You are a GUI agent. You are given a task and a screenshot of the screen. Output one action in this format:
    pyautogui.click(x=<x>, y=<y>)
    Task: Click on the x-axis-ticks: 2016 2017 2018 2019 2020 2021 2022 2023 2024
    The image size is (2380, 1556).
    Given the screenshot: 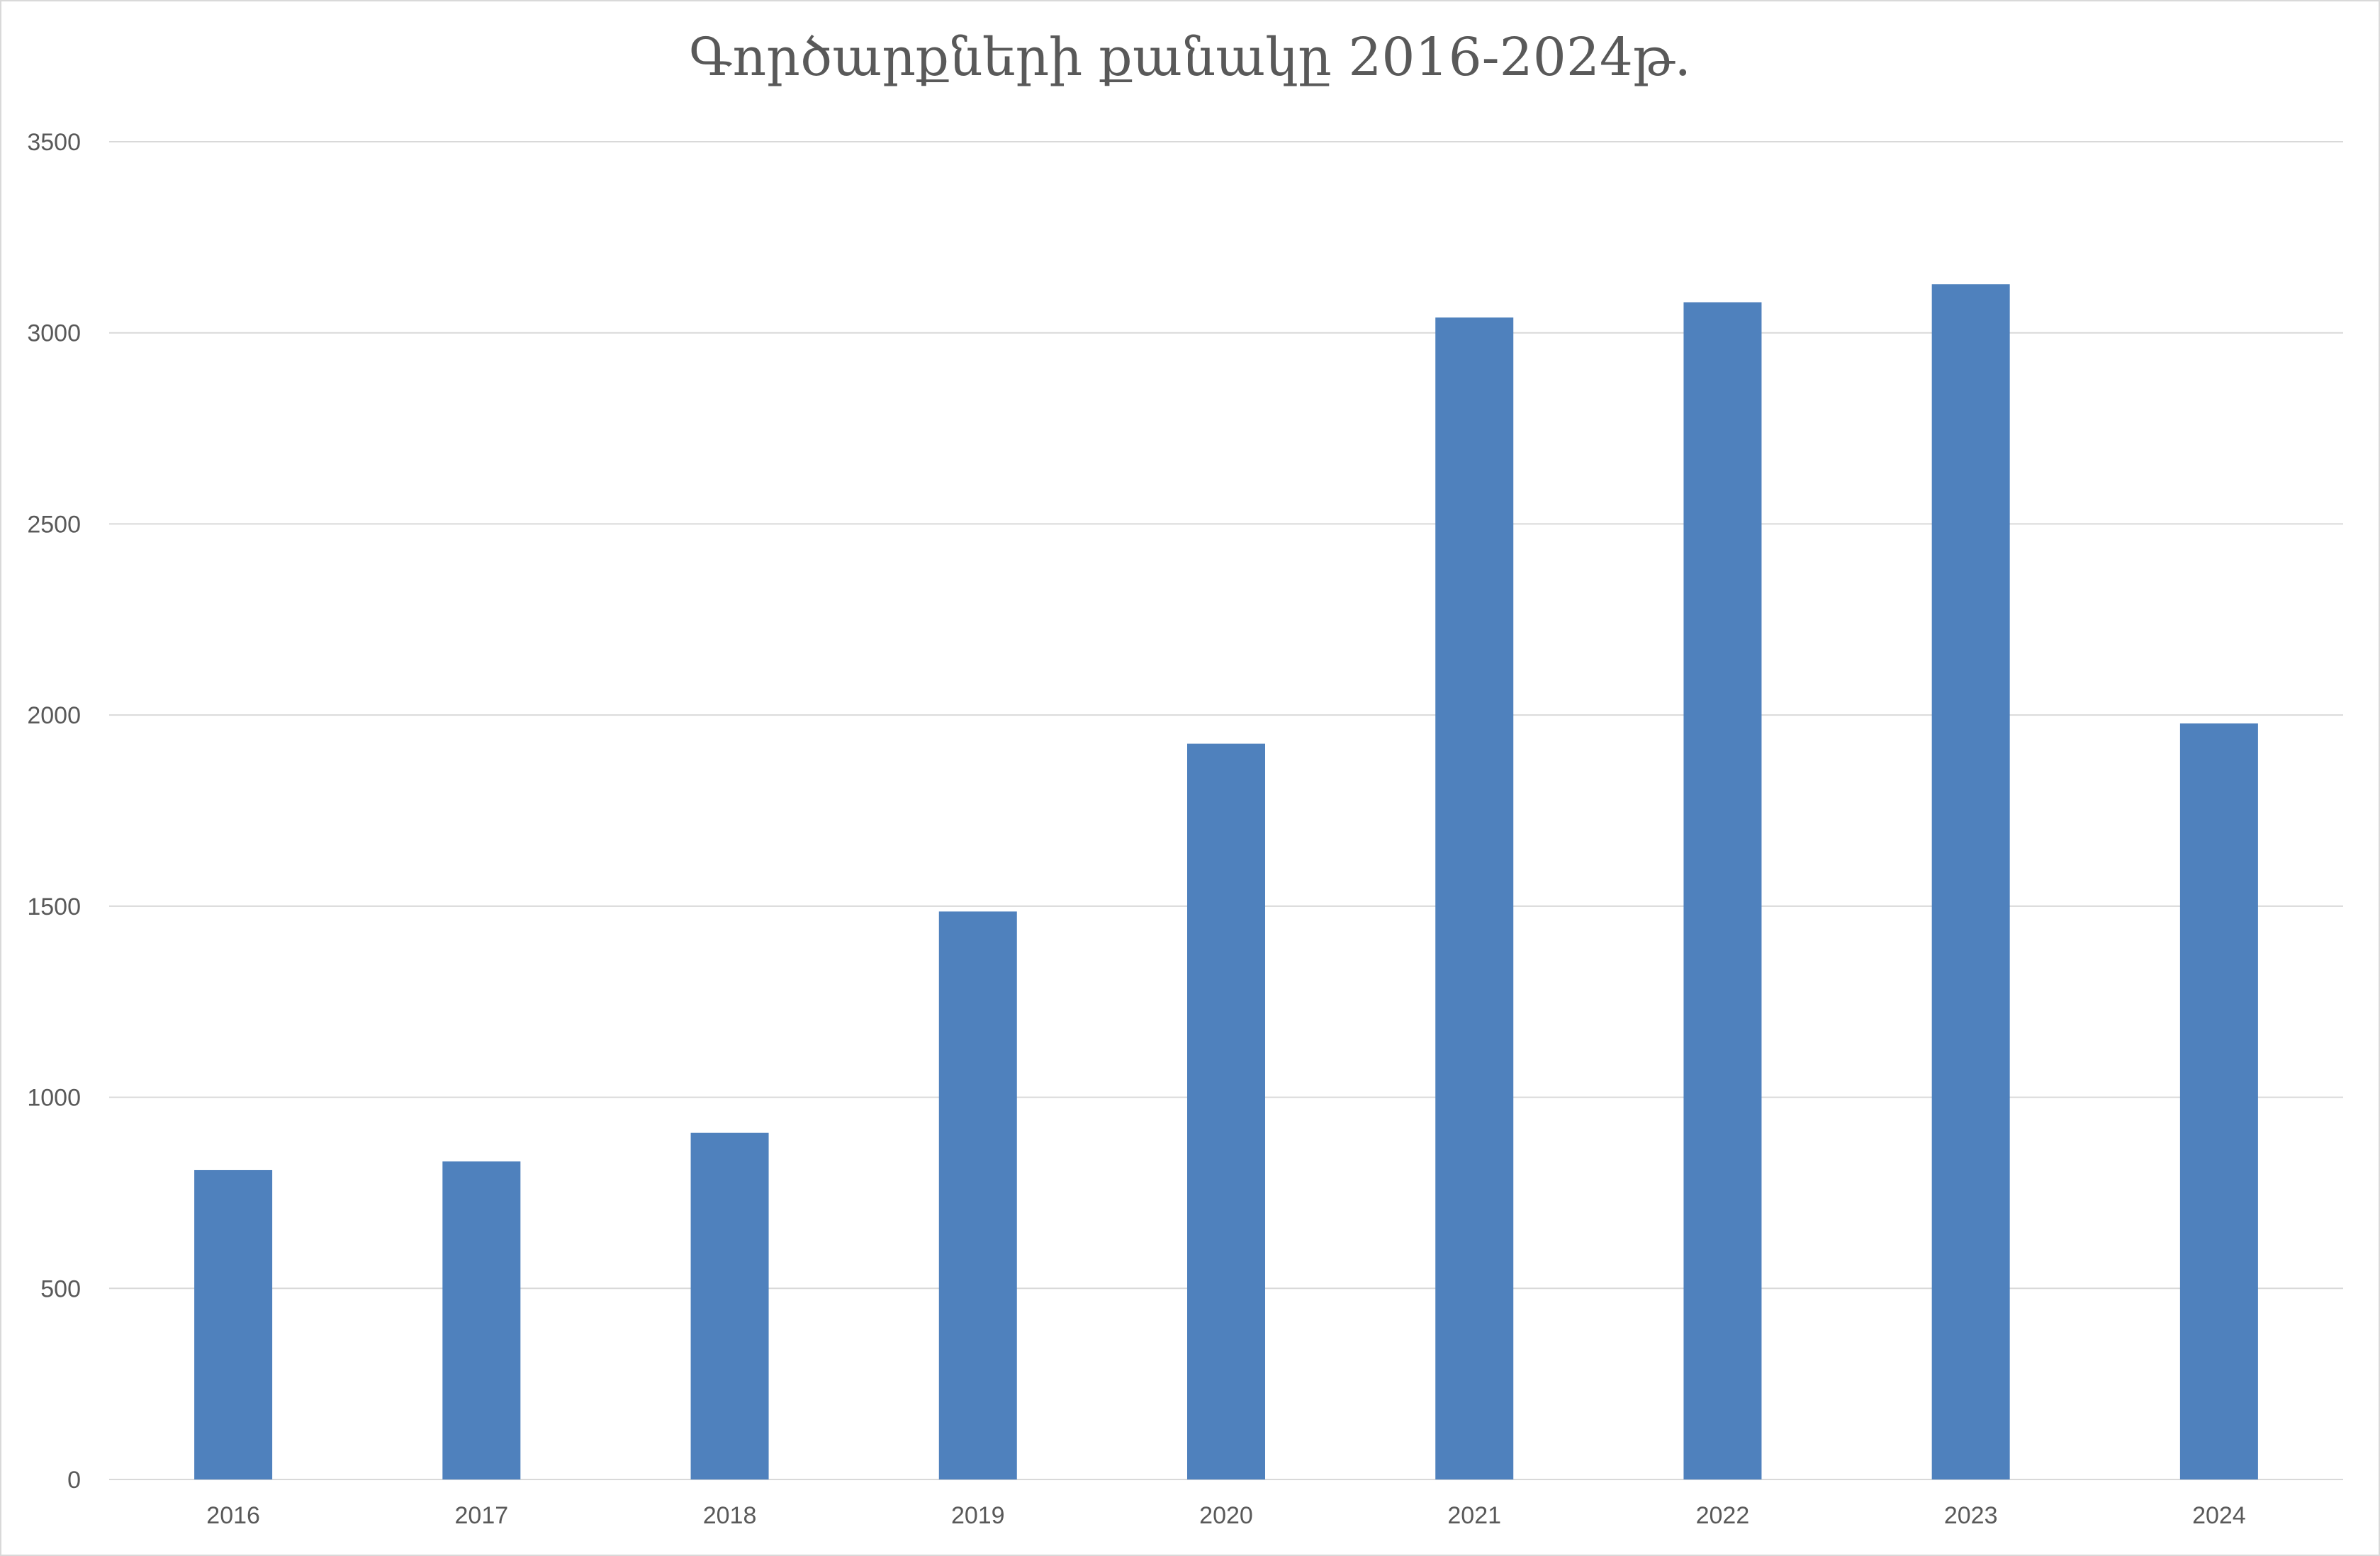 What is the action you would take?
    pyautogui.click(x=1226, y=1515)
    